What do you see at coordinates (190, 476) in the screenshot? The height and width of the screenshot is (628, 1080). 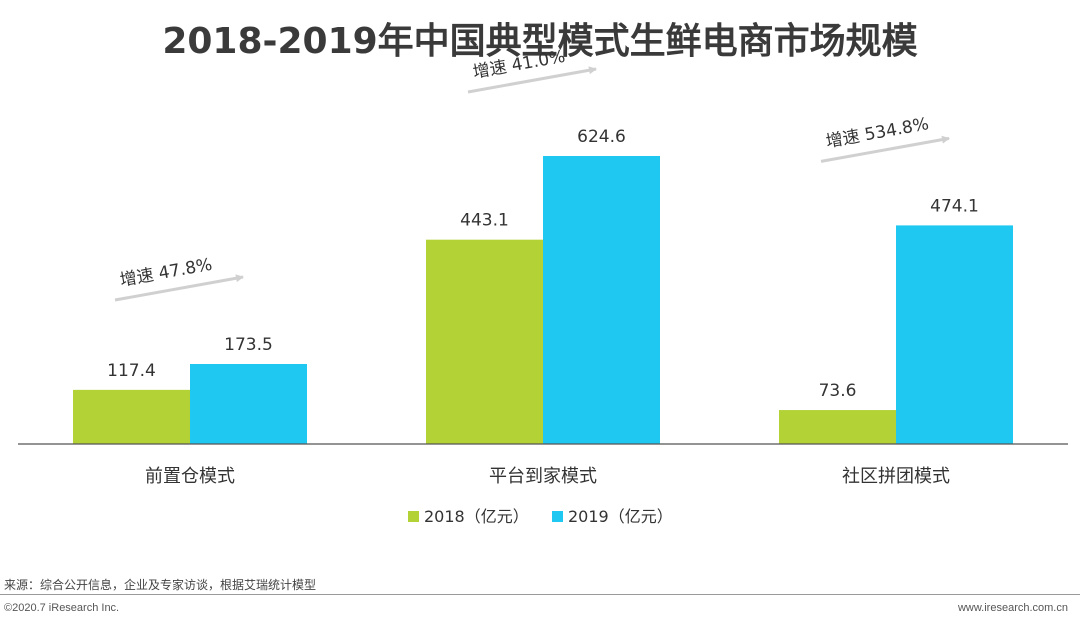 I see `category-label: 前置仓模式` at bounding box center [190, 476].